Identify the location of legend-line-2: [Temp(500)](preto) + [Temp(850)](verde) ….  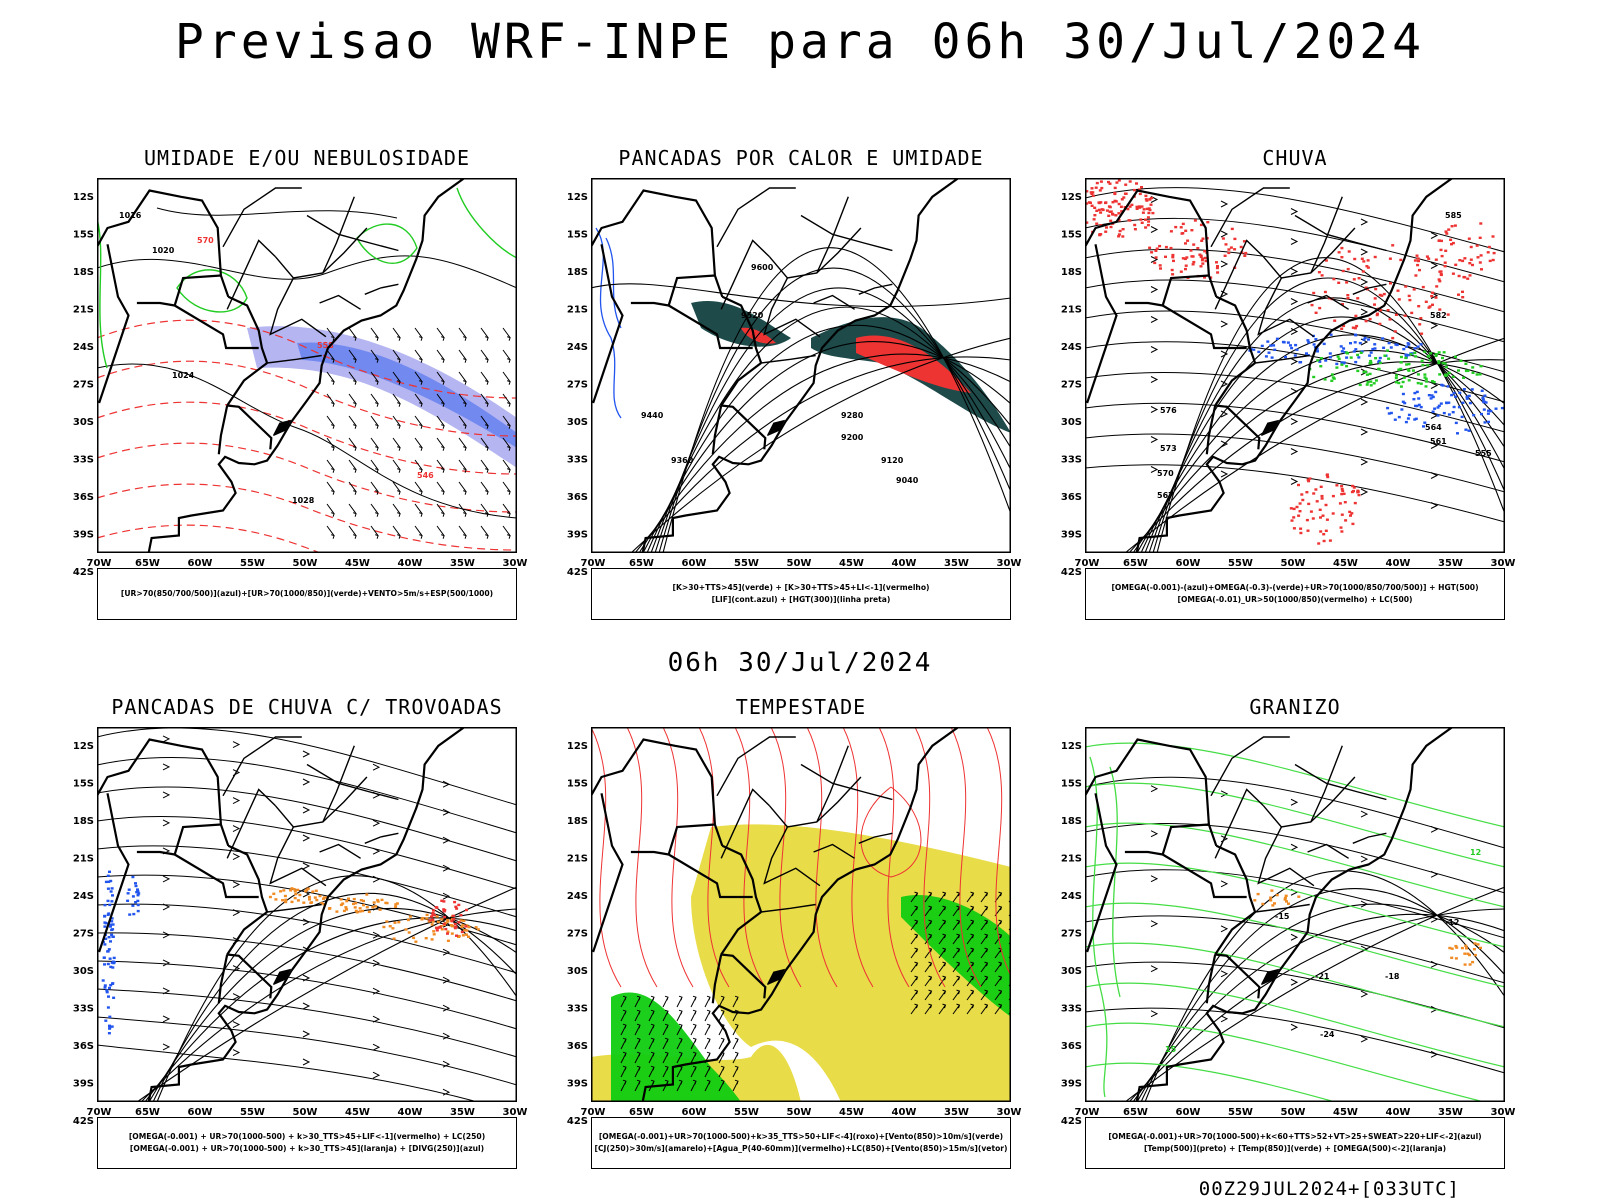
(1295, 1148).